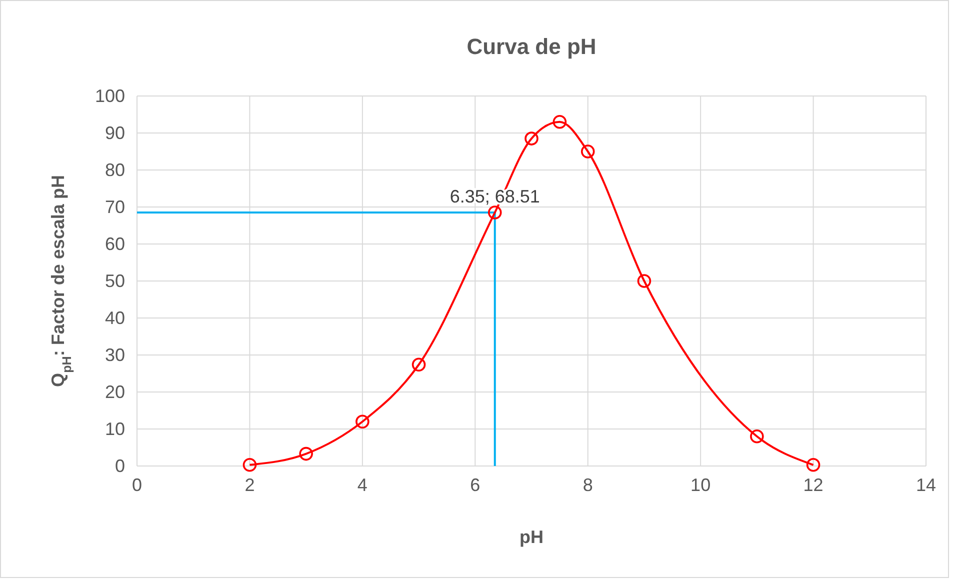 The image size is (956, 579). Describe the element at coordinates (137, 484) in the screenshot. I see `x-tick-label: 0` at that location.